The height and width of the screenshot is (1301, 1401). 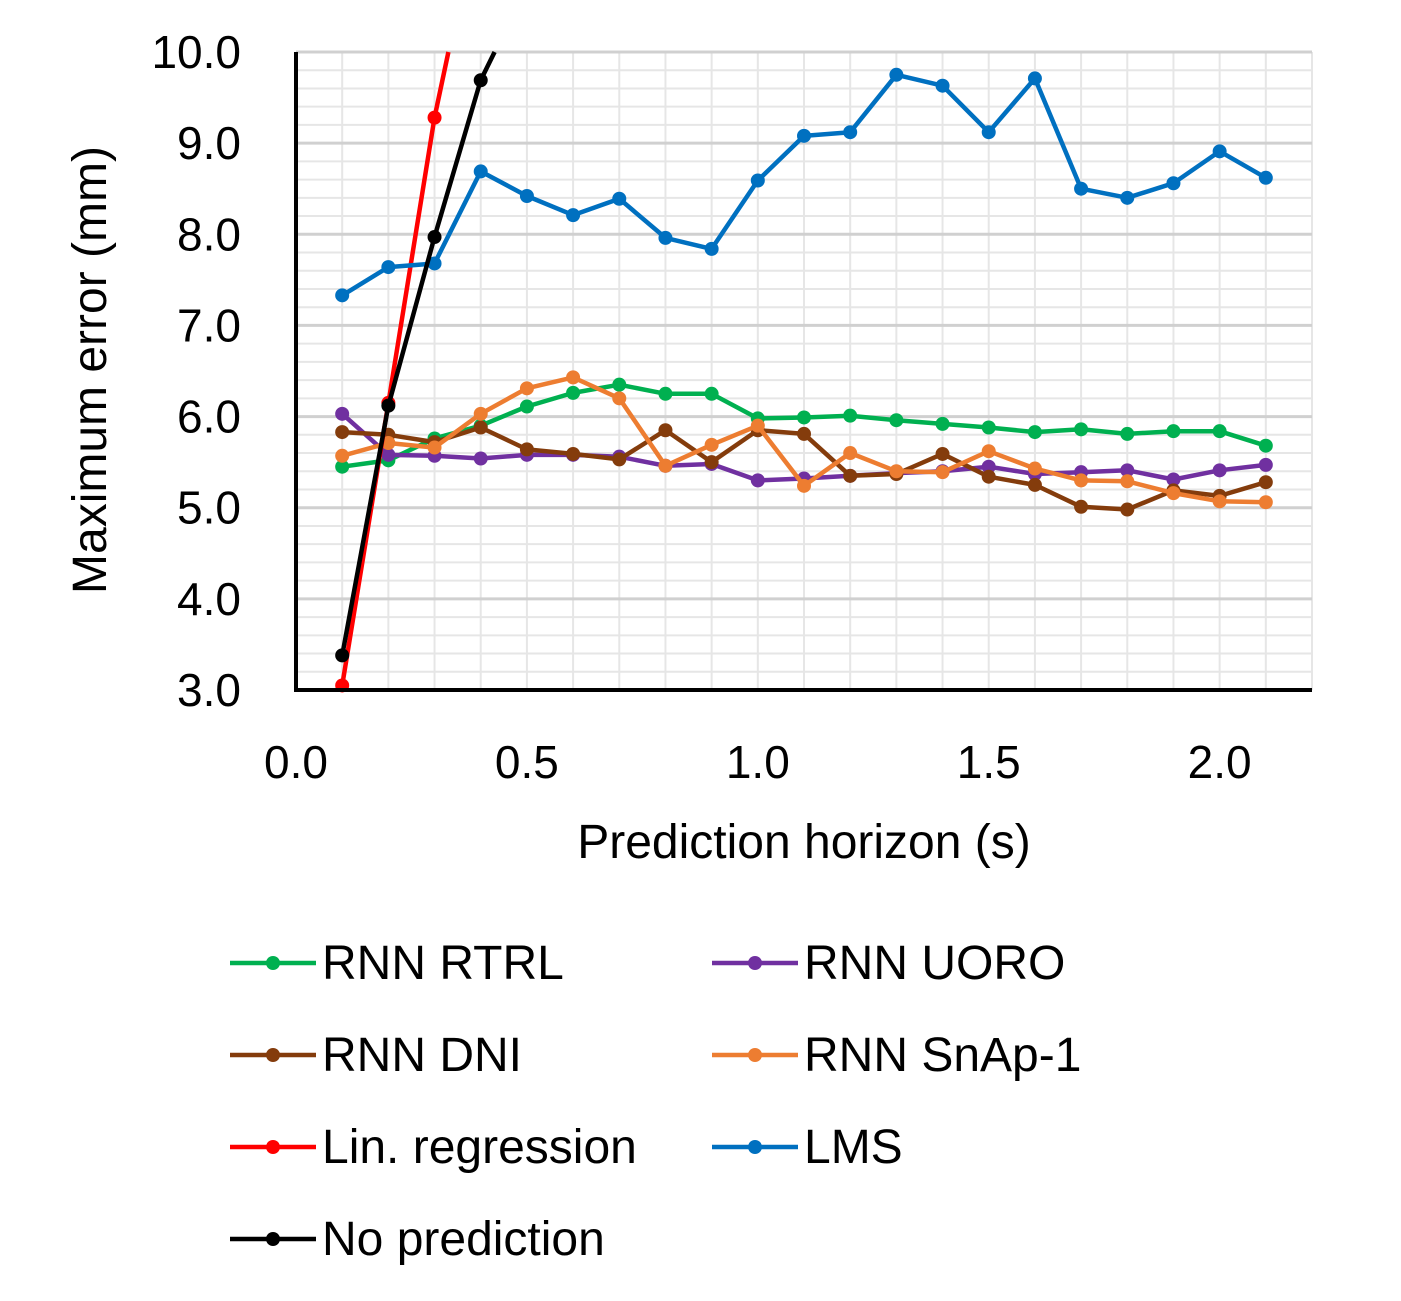 What do you see at coordinates (935, 963) in the screenshot?
I see `legend-label: RNN UORO` at bounding box center [935, 963].